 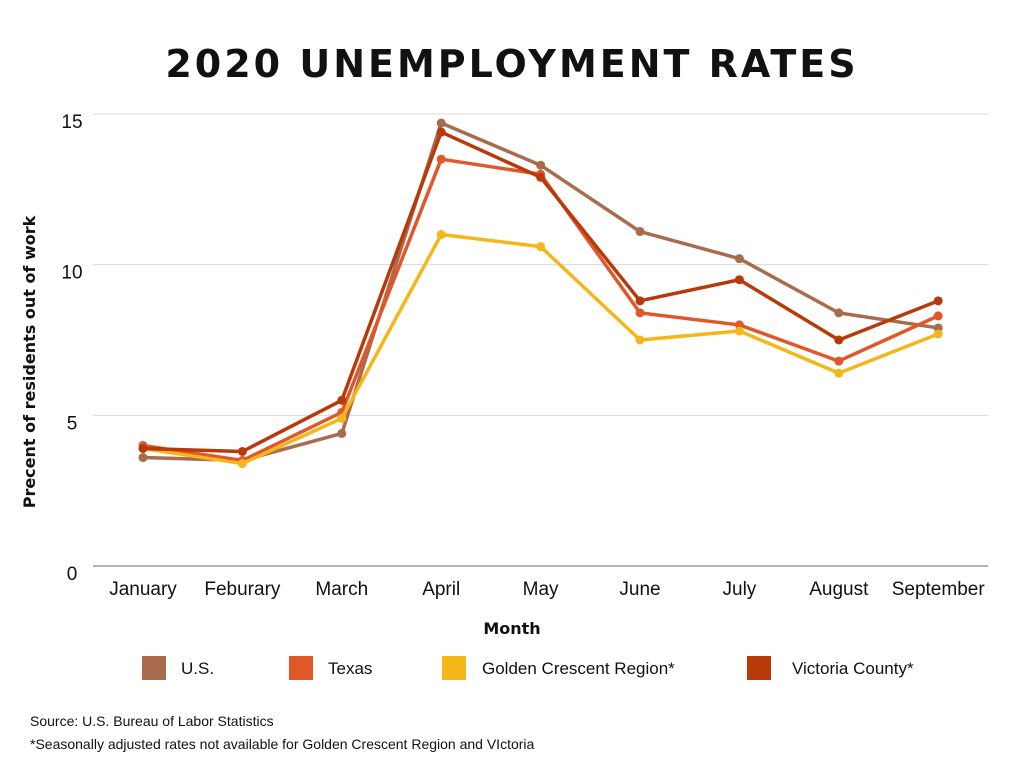 What do you see at coordinates (242, 589) in the screenshot?
I see `x-tick-label: Feburary` at bounding box center [242, 589].